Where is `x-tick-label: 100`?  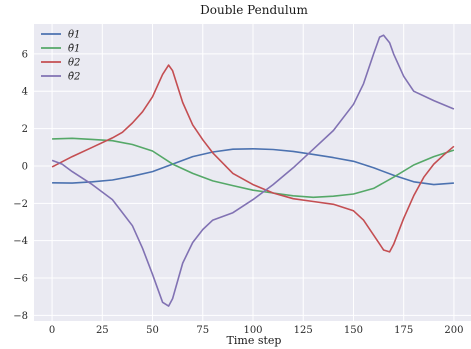
x-tick-label: 100 is located at coordinates (252, 330).